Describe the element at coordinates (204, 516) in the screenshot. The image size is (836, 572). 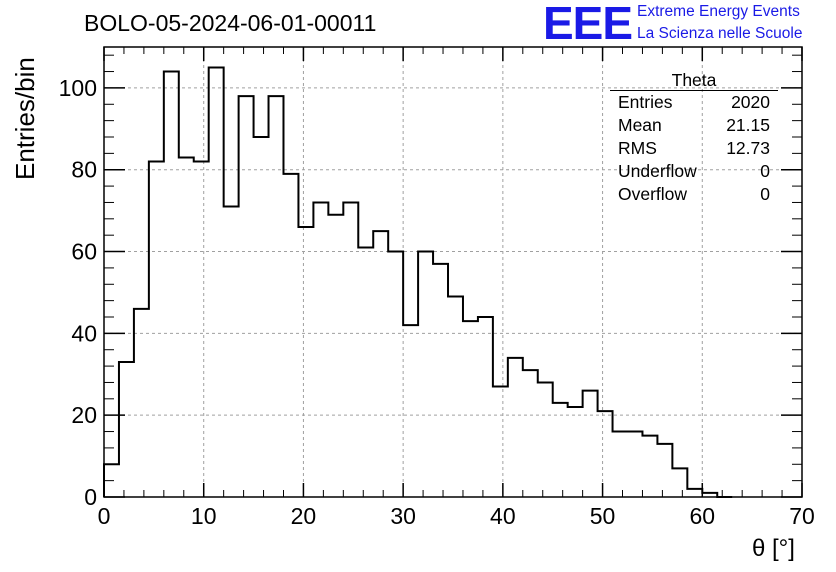
I see `x-tick-label: 10` at that location.